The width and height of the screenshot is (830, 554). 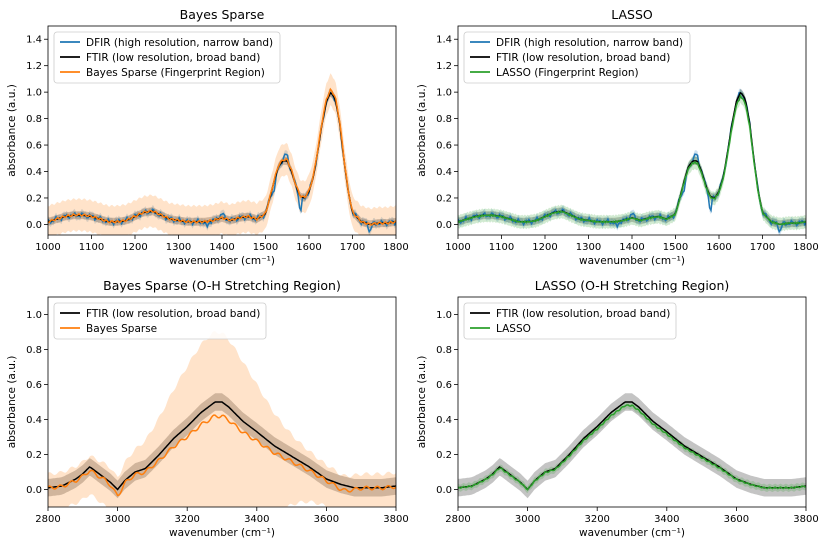 What do you see at coordinates (222, 285) in the screenshot?
I see `panel-title: Bayes Sparse (O-H Stretching Region)` at bounding box center [222, 285].